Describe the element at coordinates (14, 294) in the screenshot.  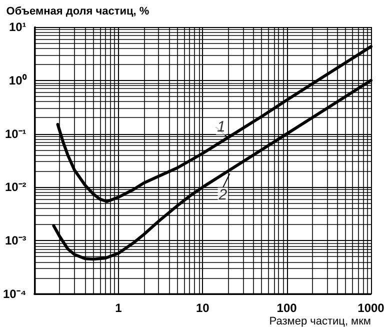
I see `y-tick-label: 10⁻⁴` at that location.